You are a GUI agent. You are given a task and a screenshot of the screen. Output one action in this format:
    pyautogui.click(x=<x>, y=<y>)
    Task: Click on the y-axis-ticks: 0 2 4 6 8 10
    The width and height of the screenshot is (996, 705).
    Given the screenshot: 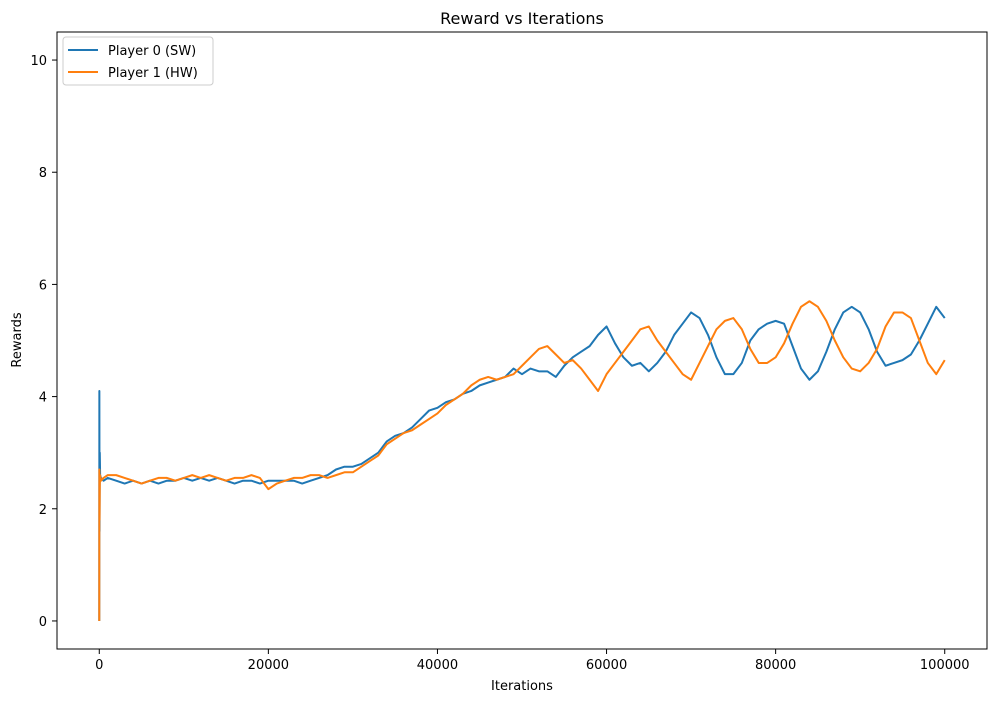 What is the action you would take?
    pyautogui.click(x=43, y=342)
    